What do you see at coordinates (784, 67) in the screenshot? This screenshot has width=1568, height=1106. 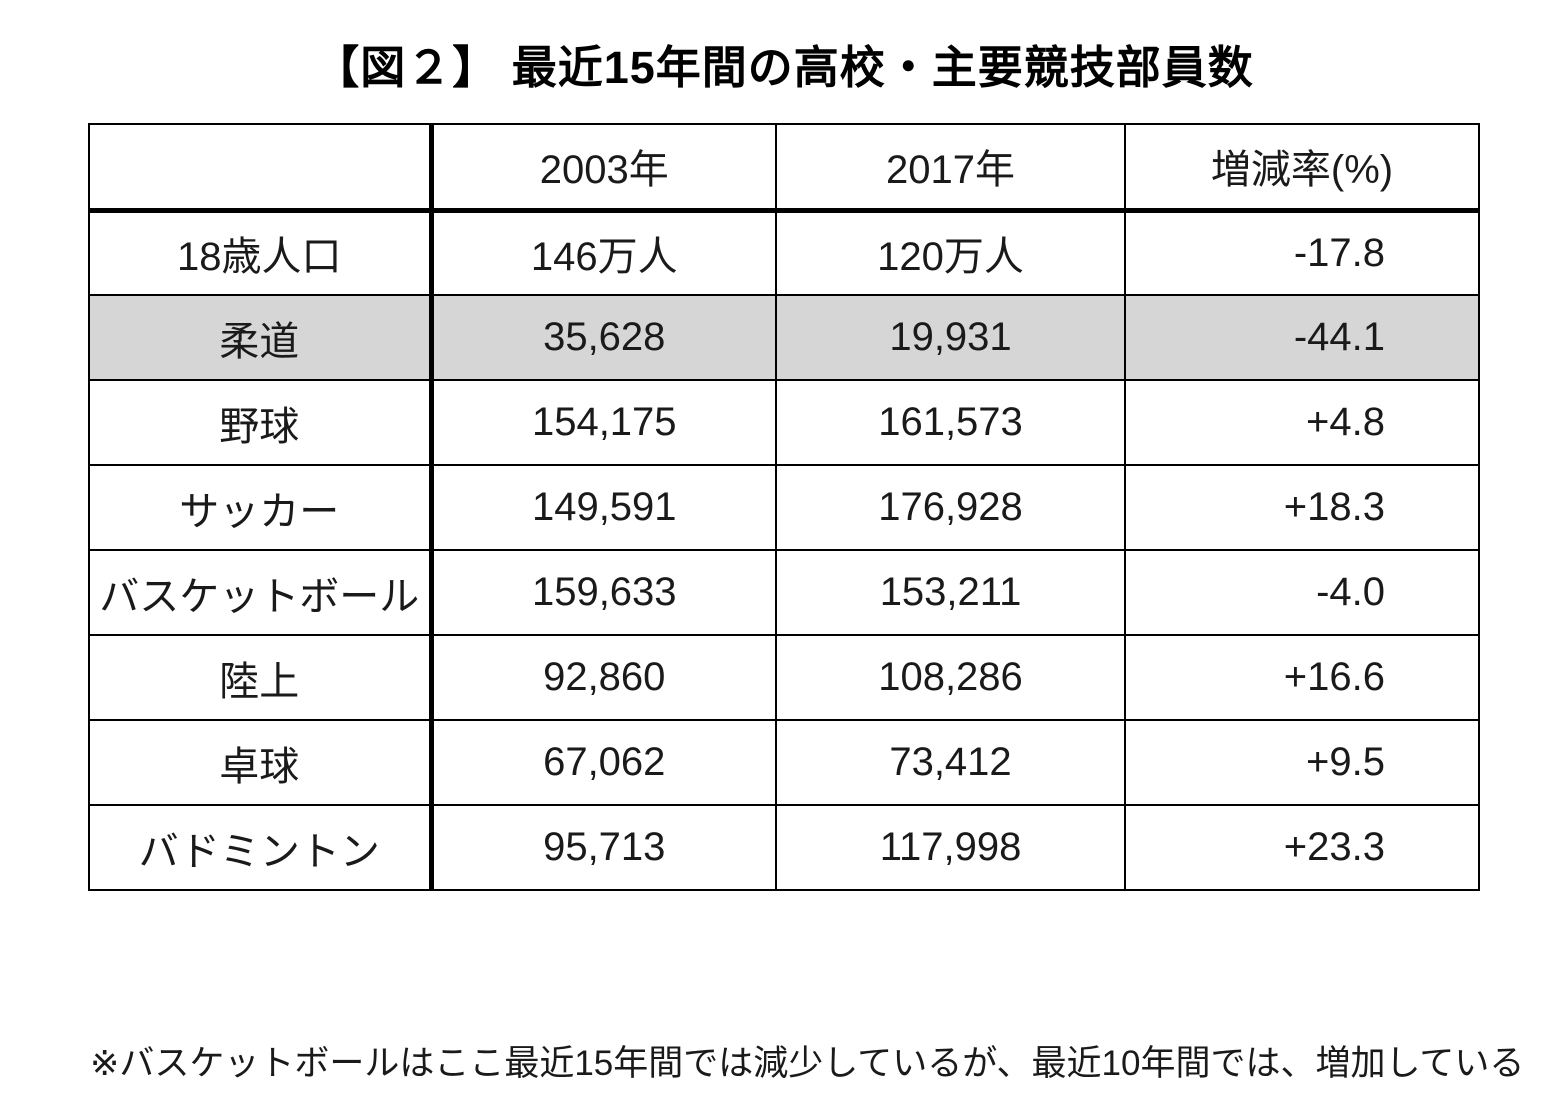 I see `page-title: 【図２】 最近15年間の高校・主要競技部員数` at bounding box center [784, 67].